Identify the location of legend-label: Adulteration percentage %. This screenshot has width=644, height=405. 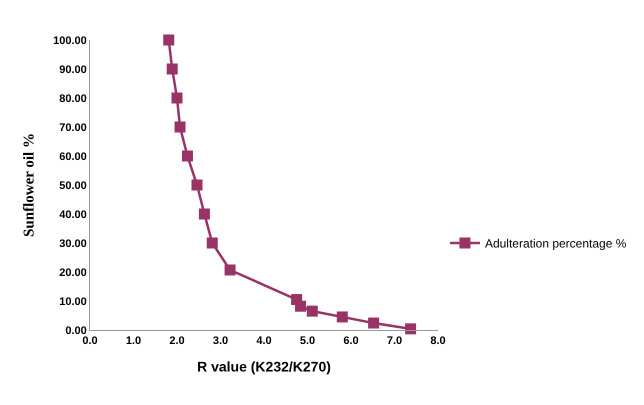
(555, 243).